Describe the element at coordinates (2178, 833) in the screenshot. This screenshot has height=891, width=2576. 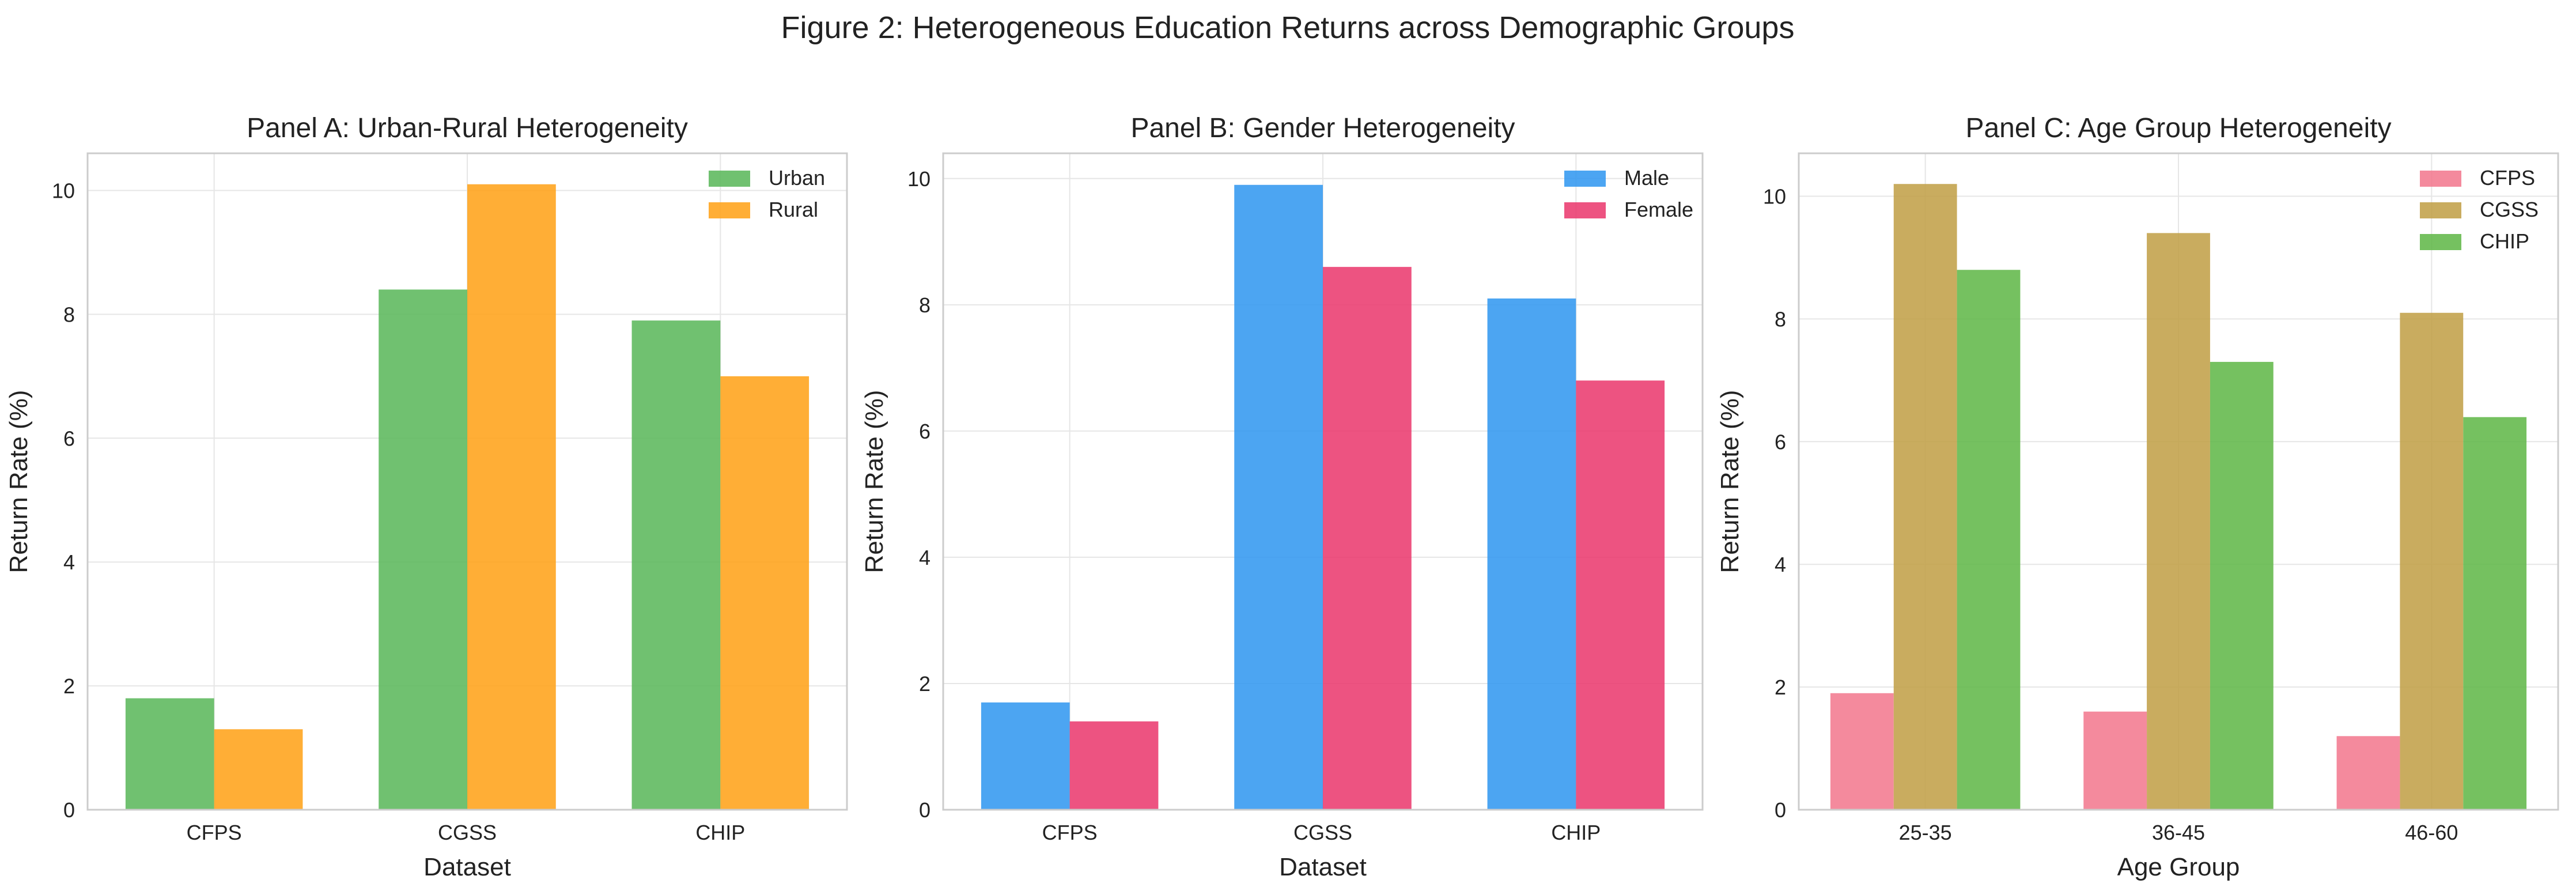
I see `x-tick-label: 36-45` at that location.